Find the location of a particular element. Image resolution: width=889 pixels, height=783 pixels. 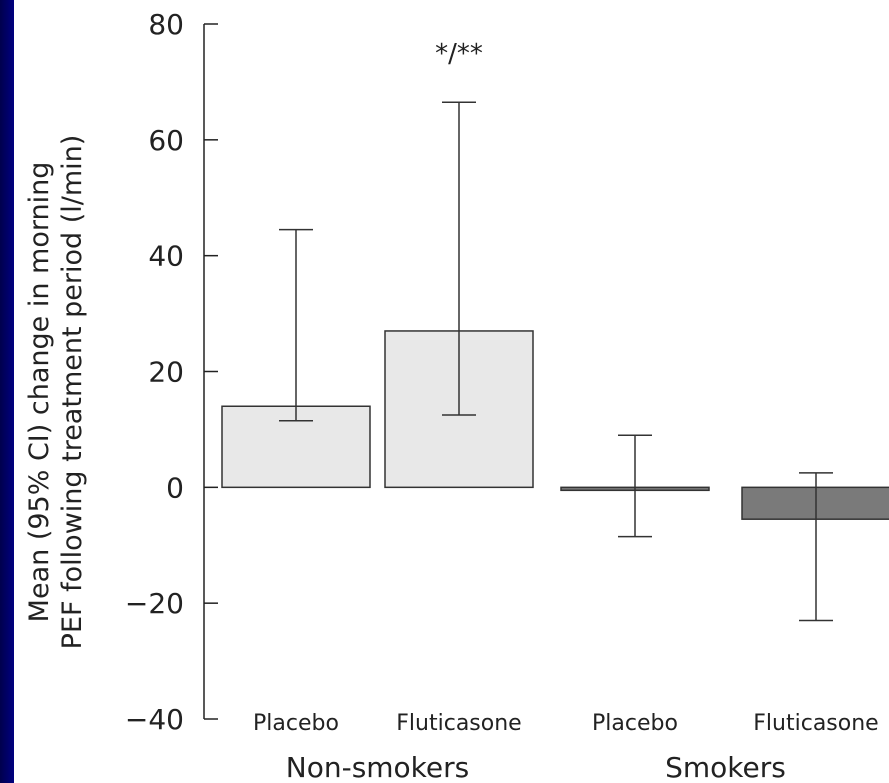

y-tick-label: −40 is located at coordinates (154, 719).